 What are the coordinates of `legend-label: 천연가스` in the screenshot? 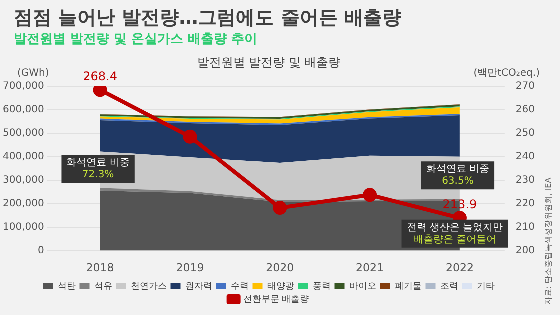 It's located at (148, 287).